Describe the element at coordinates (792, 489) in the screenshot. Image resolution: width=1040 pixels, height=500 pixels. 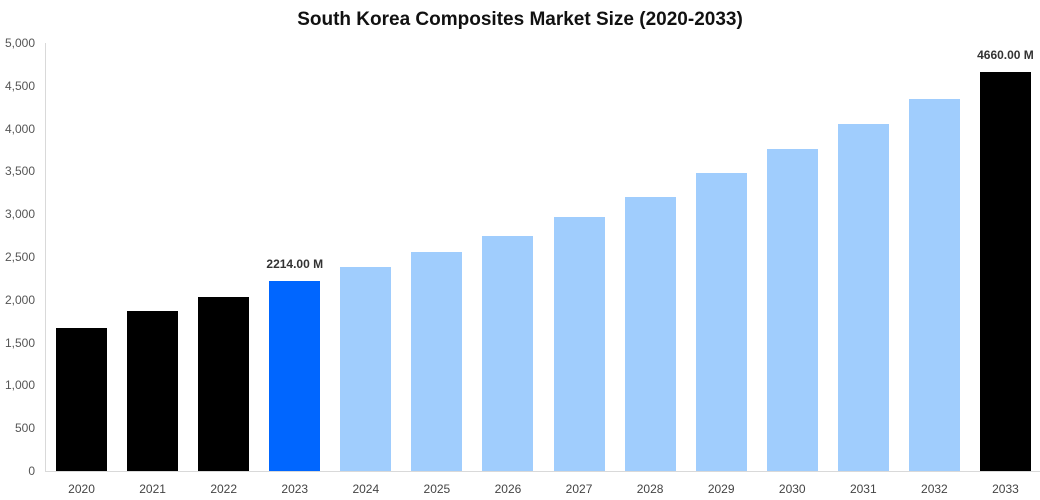
I see `x-tick-label: 2030` at that location.